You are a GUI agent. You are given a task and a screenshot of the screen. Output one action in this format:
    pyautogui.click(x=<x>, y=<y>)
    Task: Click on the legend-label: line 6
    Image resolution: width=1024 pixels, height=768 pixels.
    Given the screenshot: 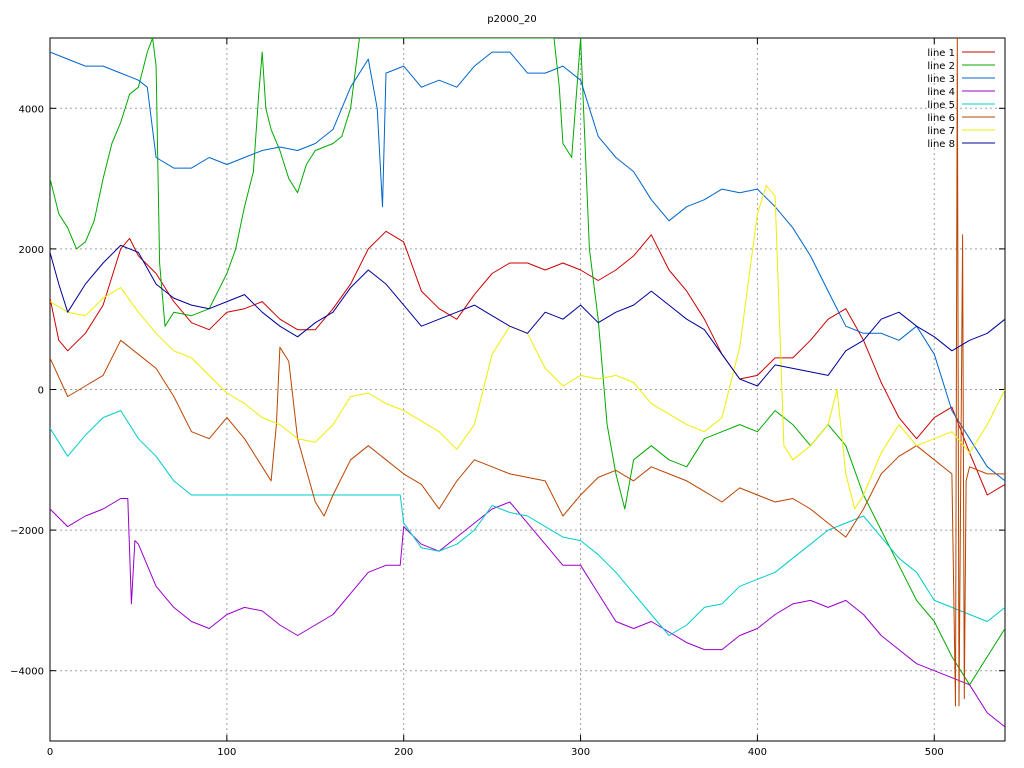 What is the action you would take?
    pyautogui.click(x=941, y=118)
    